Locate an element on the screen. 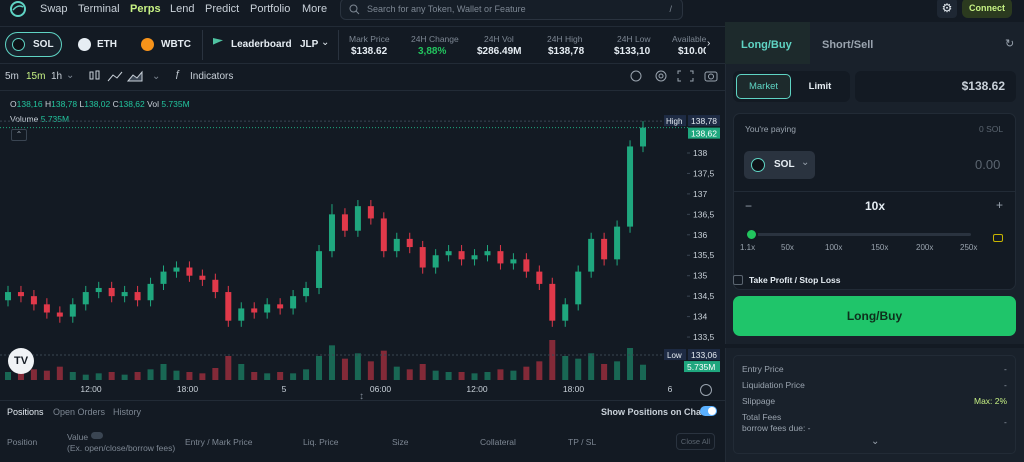  chart-settings is located at coordinates (706, 390).